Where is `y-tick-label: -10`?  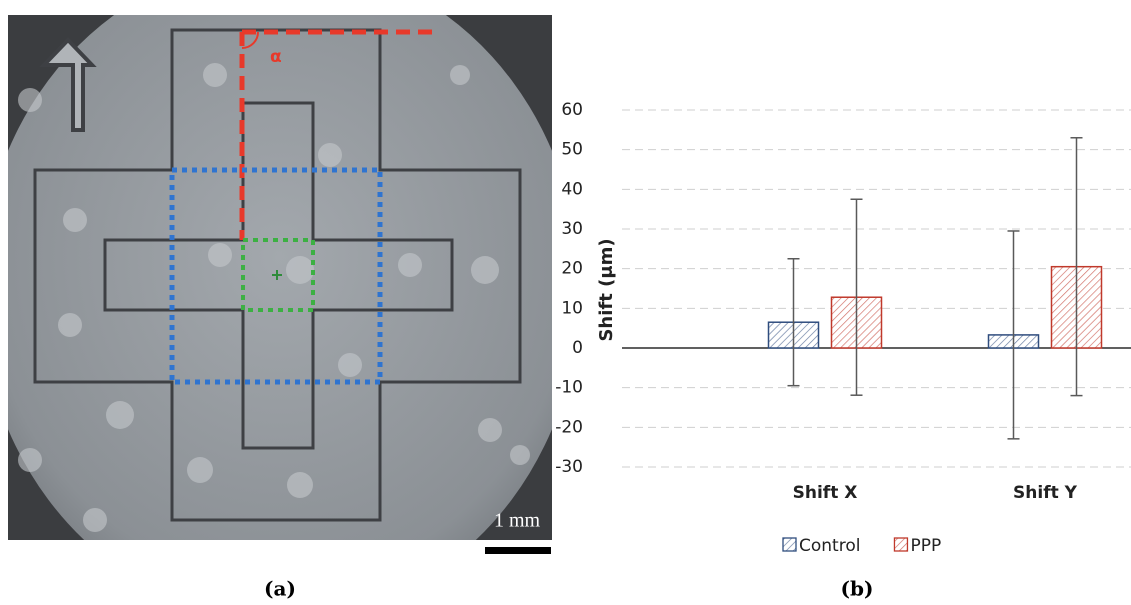 y-tick-label: -10 is located at coordinates (569, 388).